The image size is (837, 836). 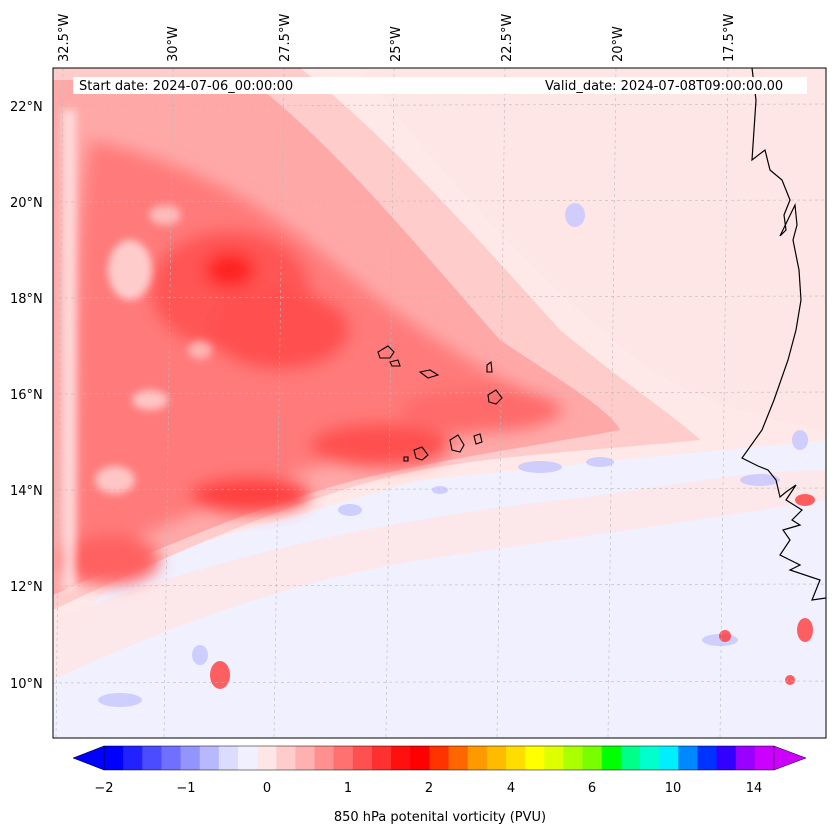 What do you see at coordinates (26, 203) in the screenshot?
I see `lat-label: 20°N` at bounding box center [26, 203].